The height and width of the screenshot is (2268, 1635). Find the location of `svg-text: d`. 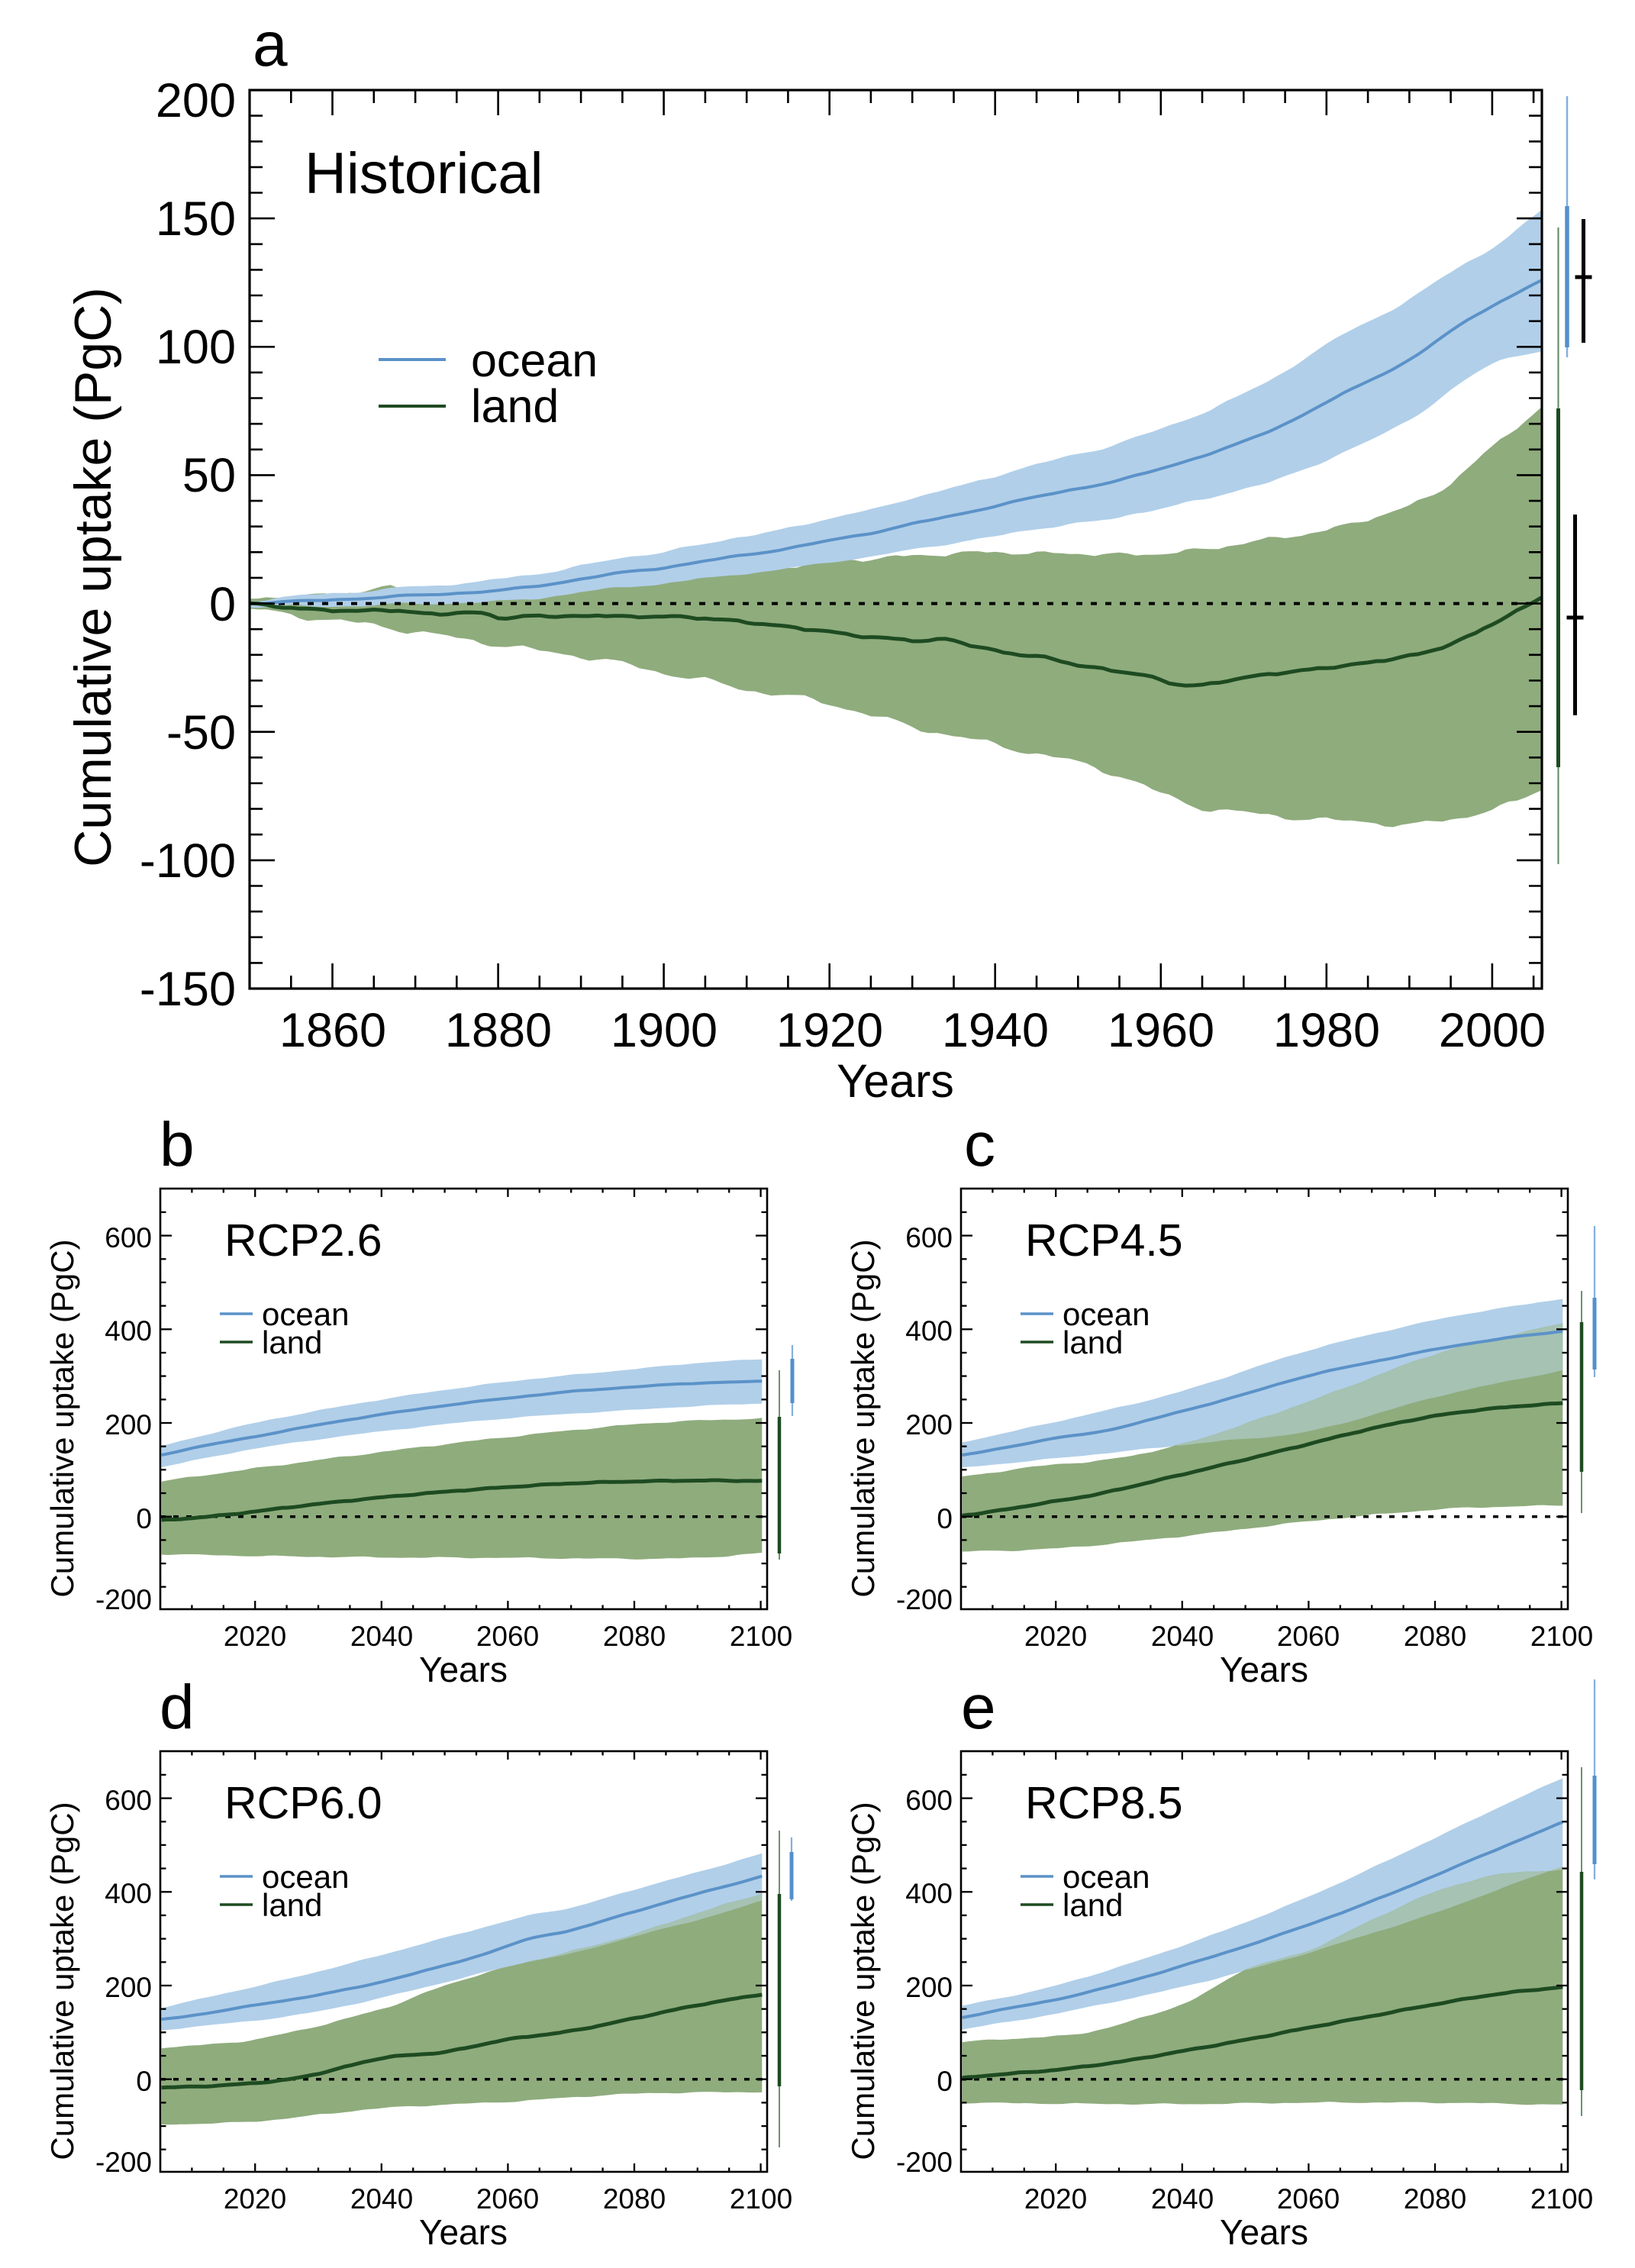

svg-text: d is located at coordinates (177, 1708).